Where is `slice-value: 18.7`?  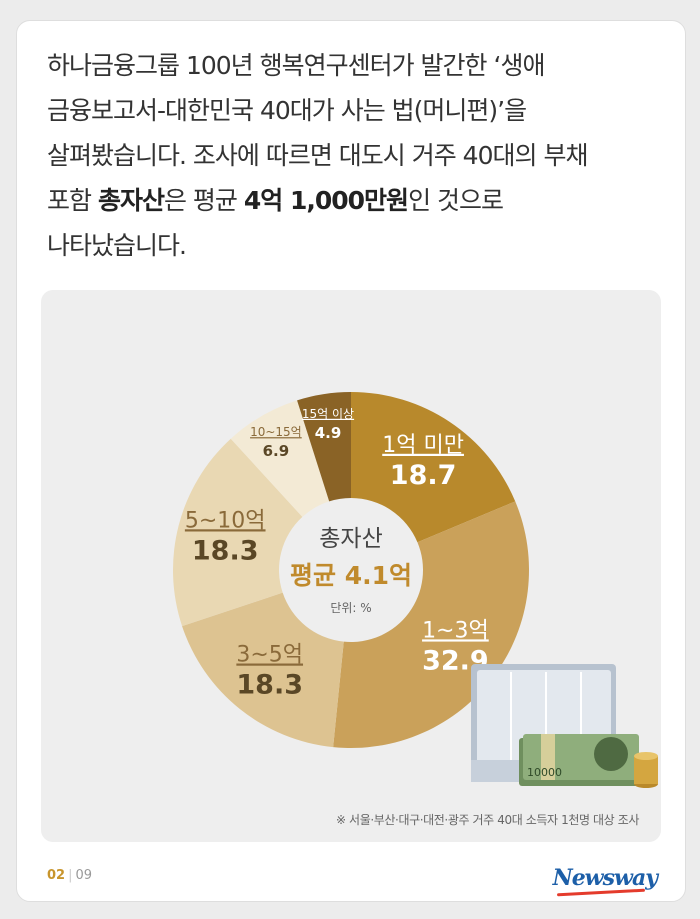 slice-value: 18.7 is located at coordinates (423, 475).